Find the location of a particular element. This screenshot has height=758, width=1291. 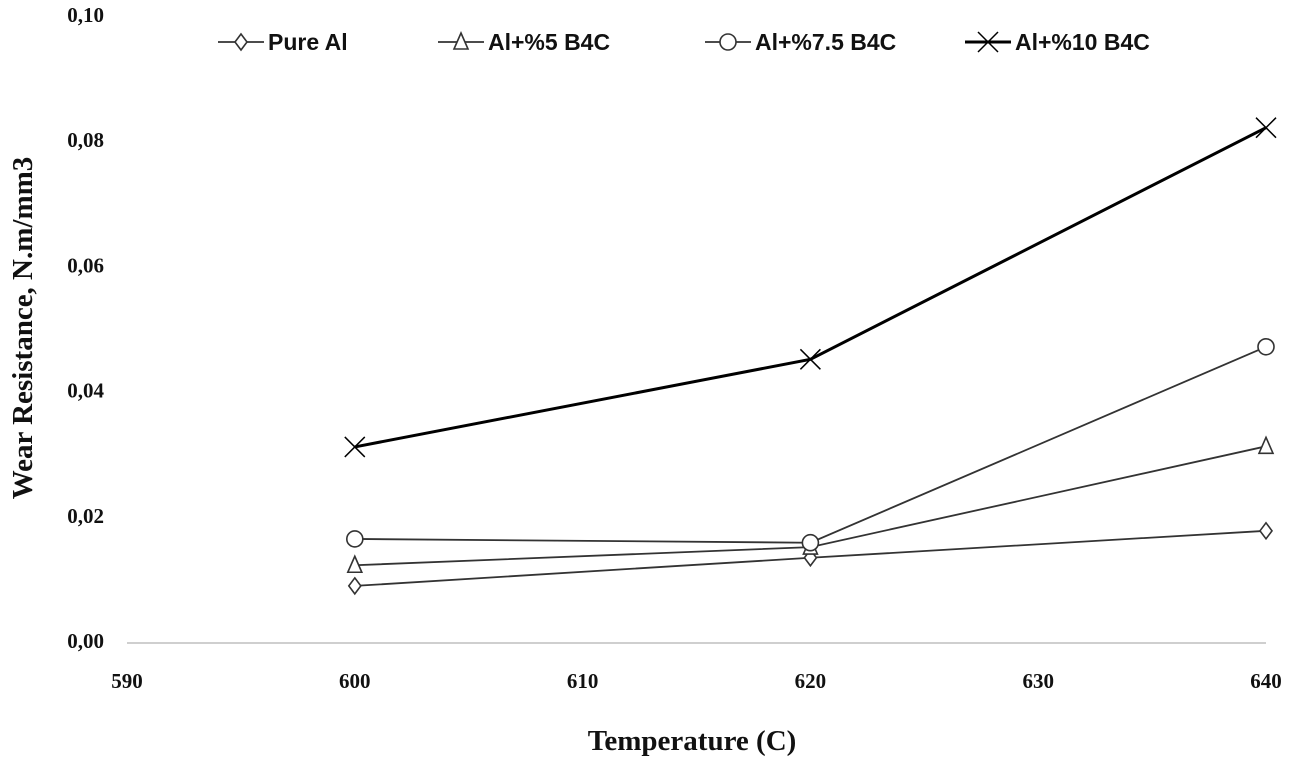

y-tick-label: 0,06 is located at coordinates (85, 265).